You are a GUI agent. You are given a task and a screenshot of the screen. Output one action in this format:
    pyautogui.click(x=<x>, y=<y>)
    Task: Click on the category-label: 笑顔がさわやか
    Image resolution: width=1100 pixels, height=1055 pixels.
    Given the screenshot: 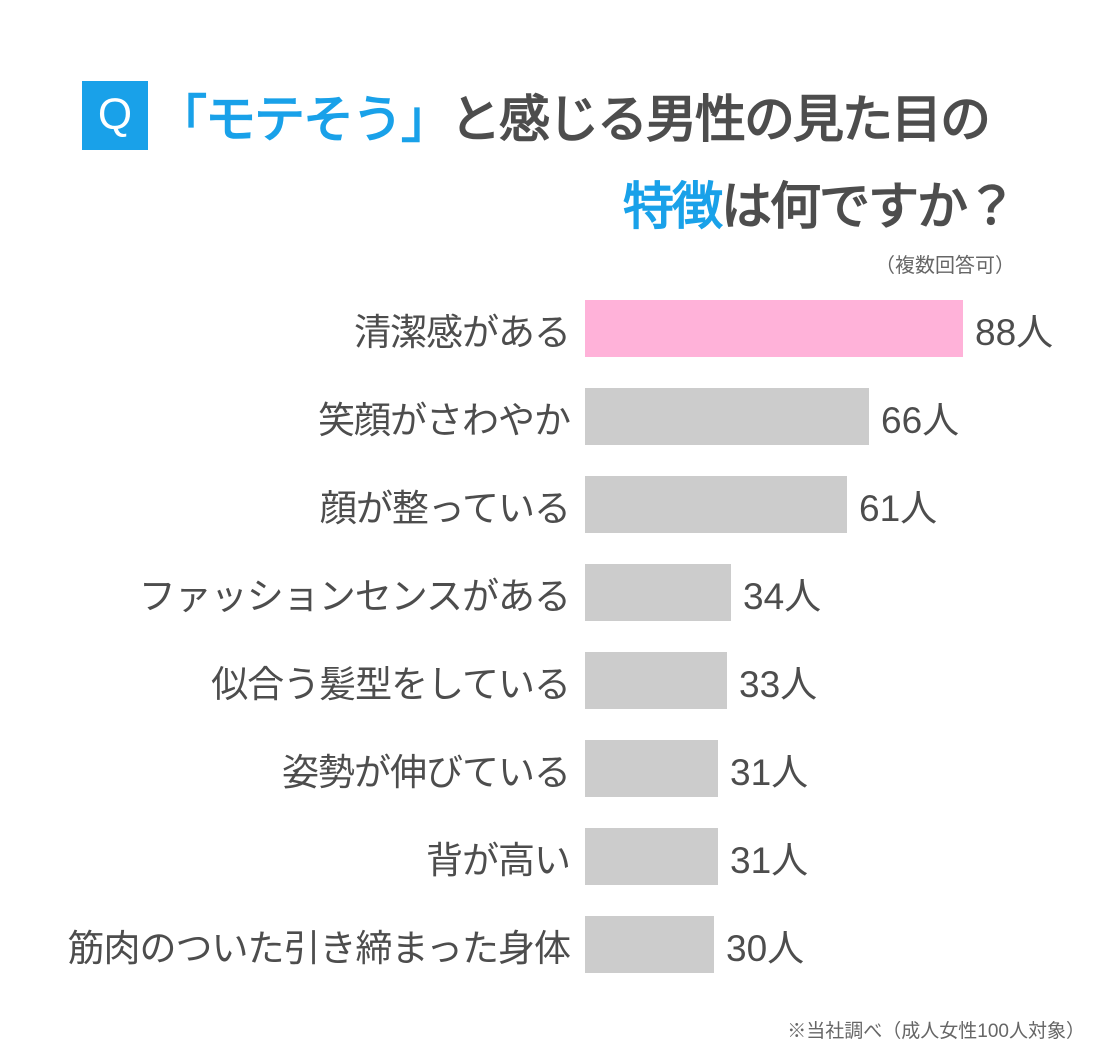 What is the action you would take?
    pyautogui.click(x=444, y=420)
    